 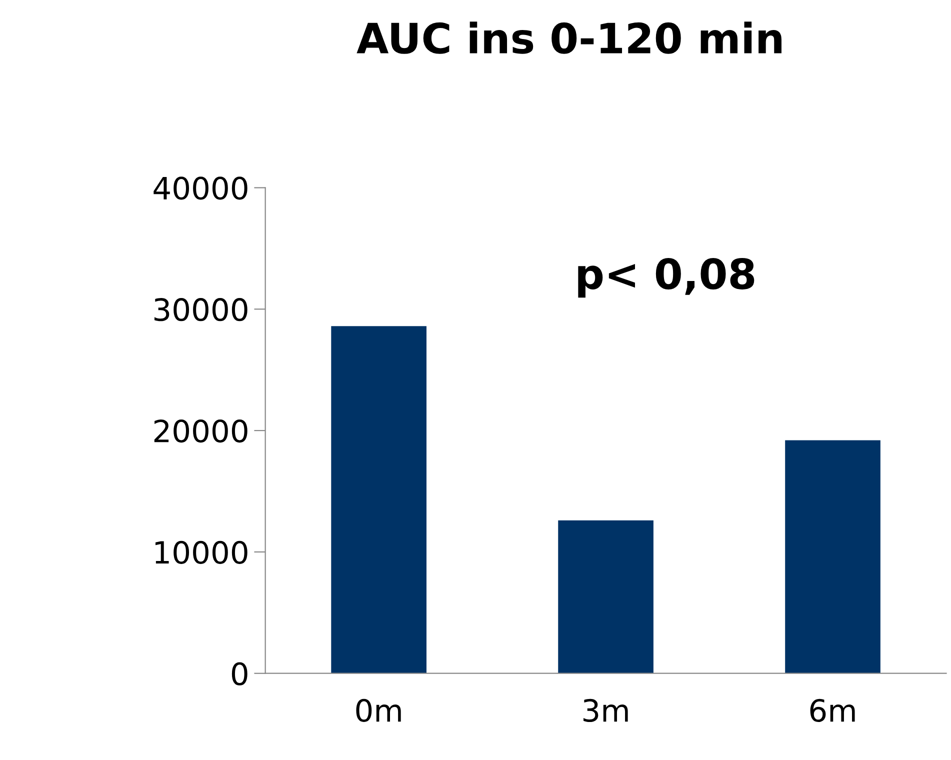 I want to click on x-tick-label: 0m, so click(x=378, y=710).